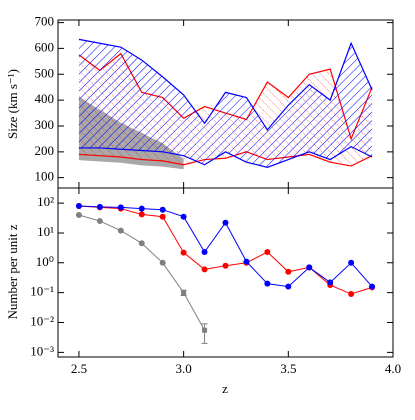  Describe the element at coordinates (45, 261) in the screenshot. I see `y-tick-label: 10⁰` at that location.